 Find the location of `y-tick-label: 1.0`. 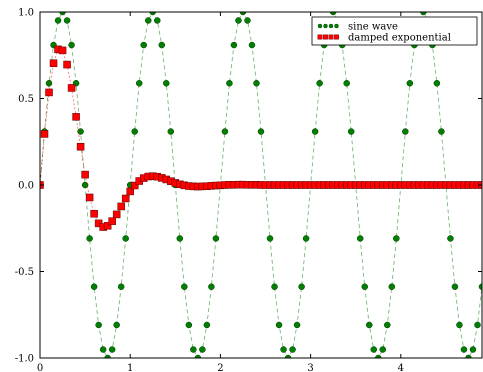

y-tick-label: 1.0 is located at coordinates (26, 13).